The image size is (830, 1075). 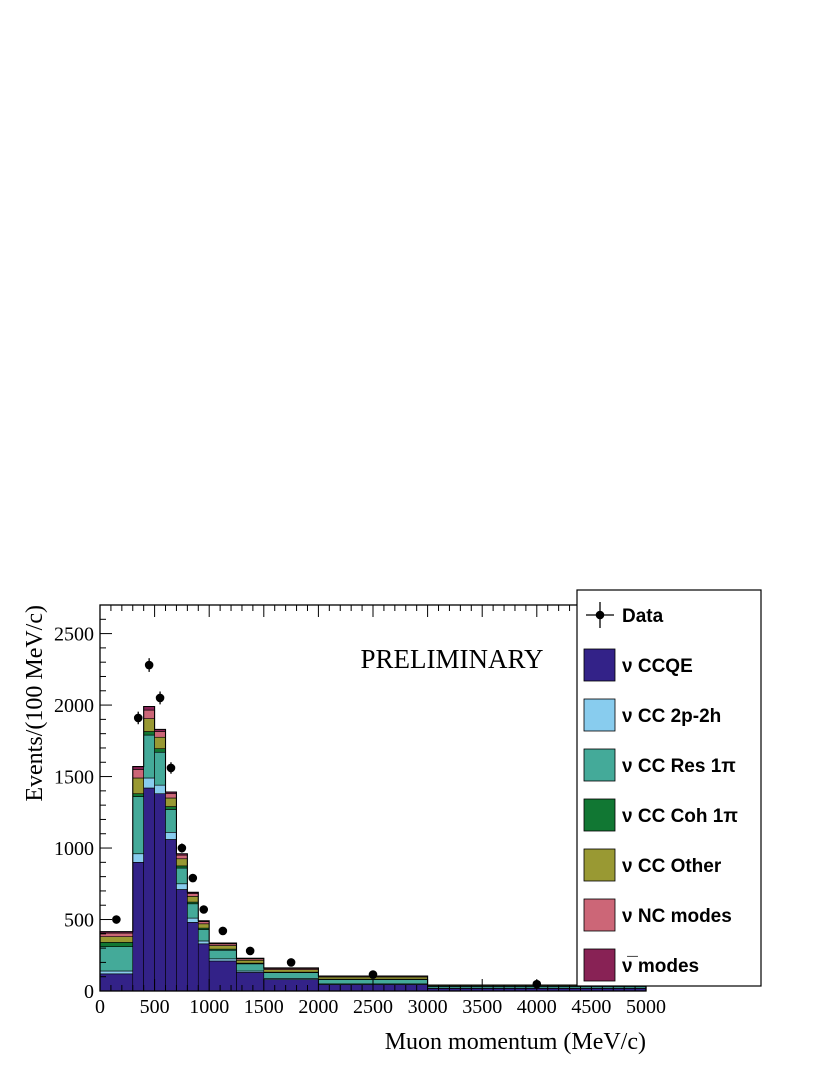 What do you see at coordinates (643, 616) in the screenshot?
I see `legend-label-data: Data` at bounding box center [643, 616].